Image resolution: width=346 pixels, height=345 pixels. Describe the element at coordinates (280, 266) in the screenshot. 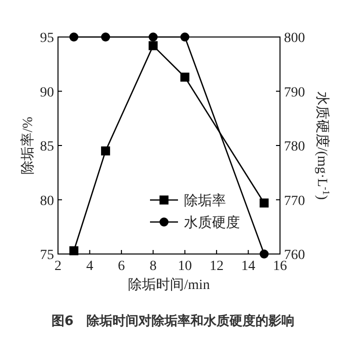

I see `x-tick-label: 16` at that location.